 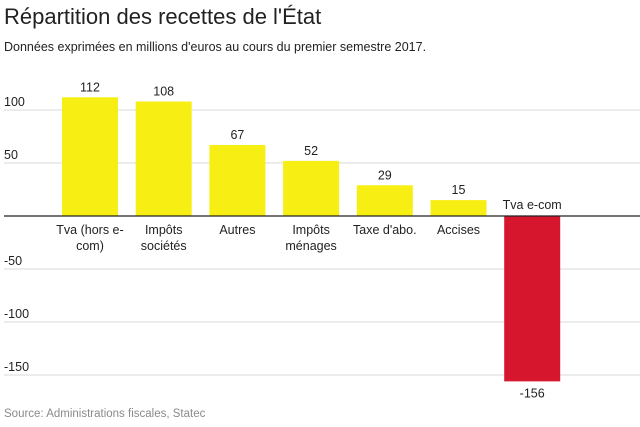 I want to click on chart-title: Répartition des recettes de l'État, so click(x=163, y=16).